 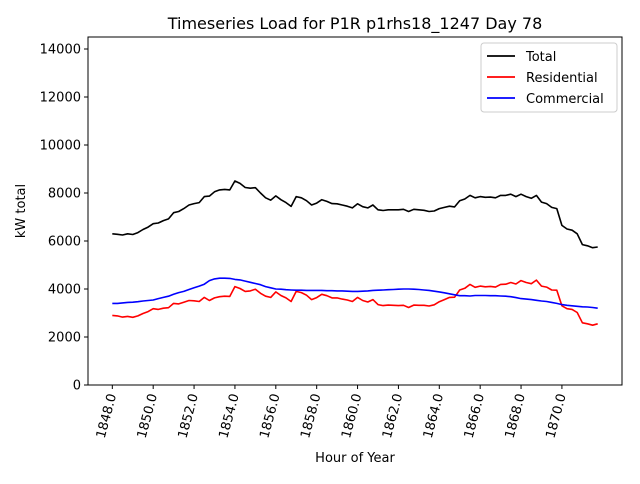 I want to click on x-tick-label: 1864.0, so click(x=434, y=416).